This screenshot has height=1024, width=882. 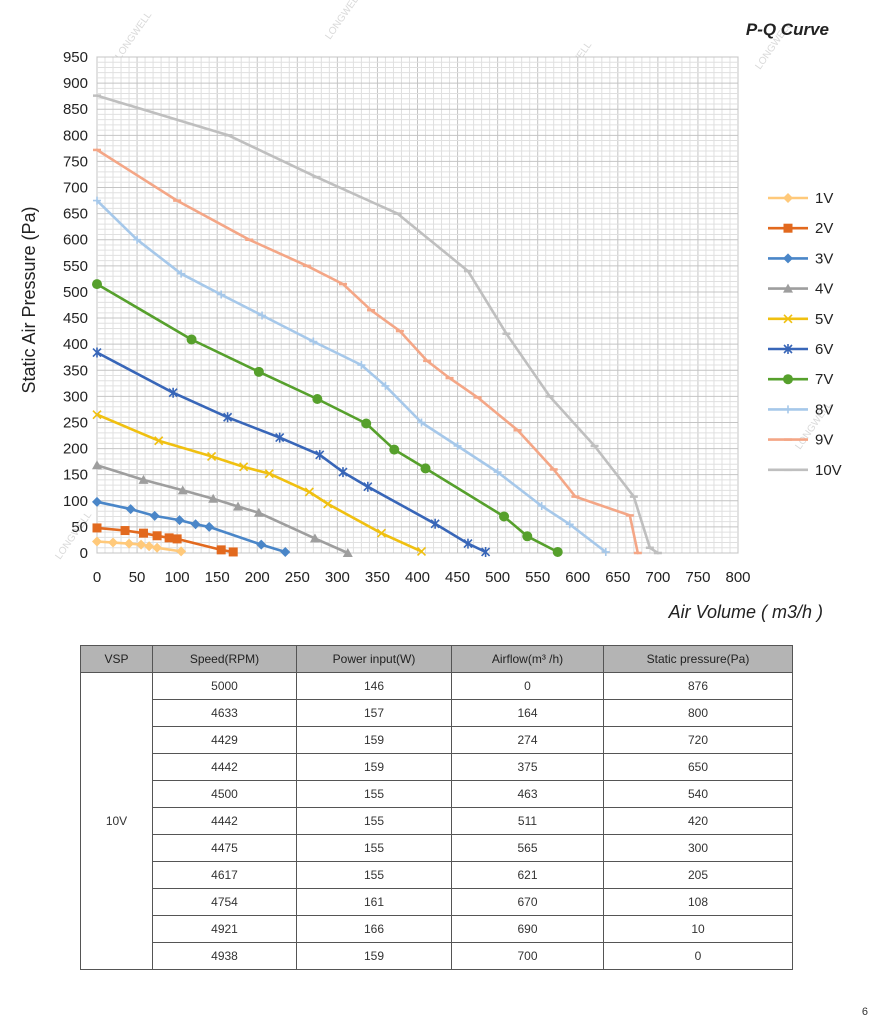 What do you see at coordinates (224, 848) in the screenshot?
I see `table-cell: 4475` at bounding box center [224, 848].